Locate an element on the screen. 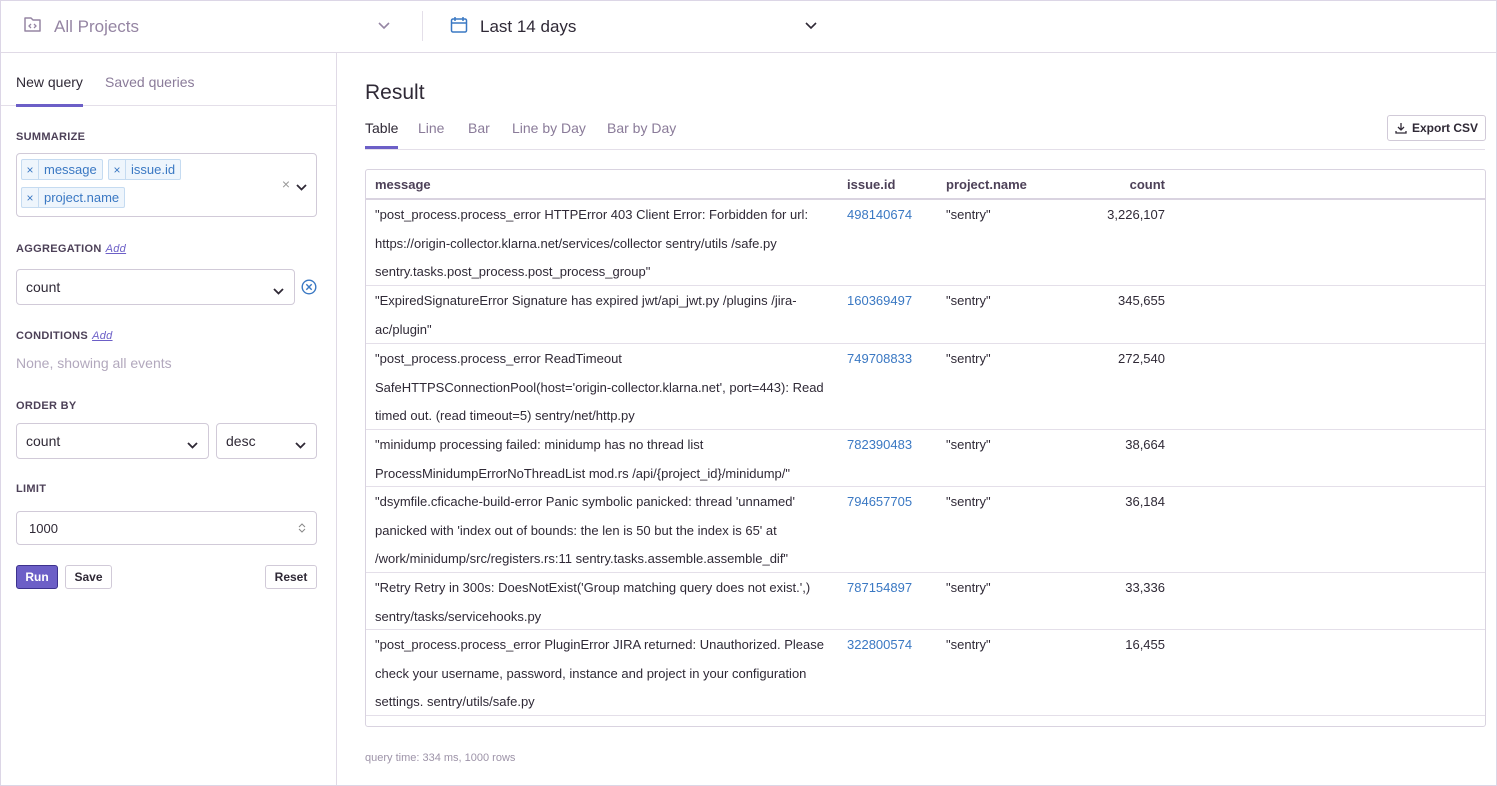 The height and width of the screenshot is (786, 1497). limit-label: LIMIT is located at coordinates (31, 489).